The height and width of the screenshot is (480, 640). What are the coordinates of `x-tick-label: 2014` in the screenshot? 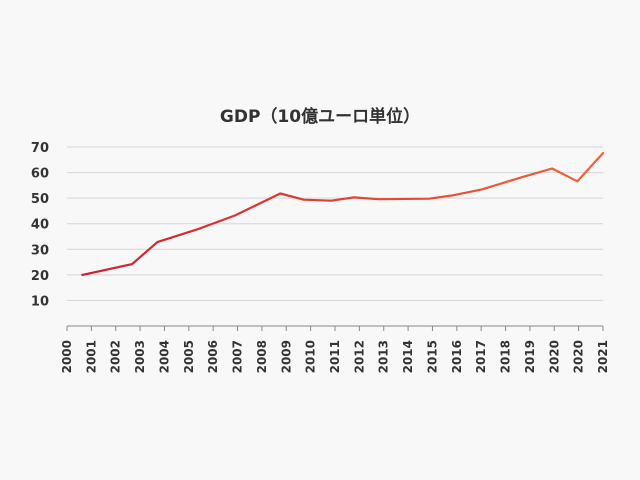 It's located at (408, 356).